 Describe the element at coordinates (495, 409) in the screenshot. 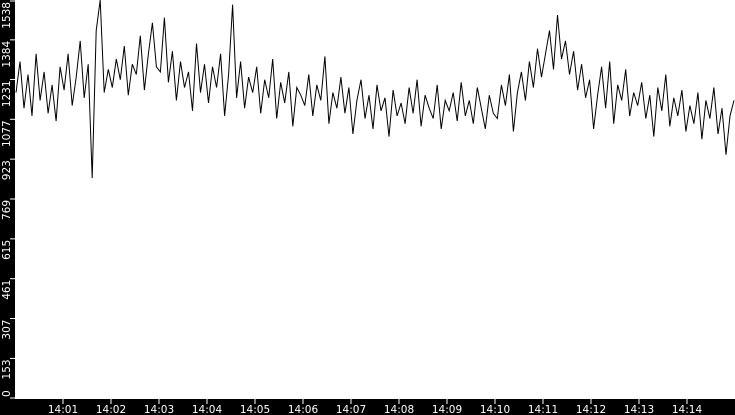

I see `x-tick-label: 14:10` at that location.